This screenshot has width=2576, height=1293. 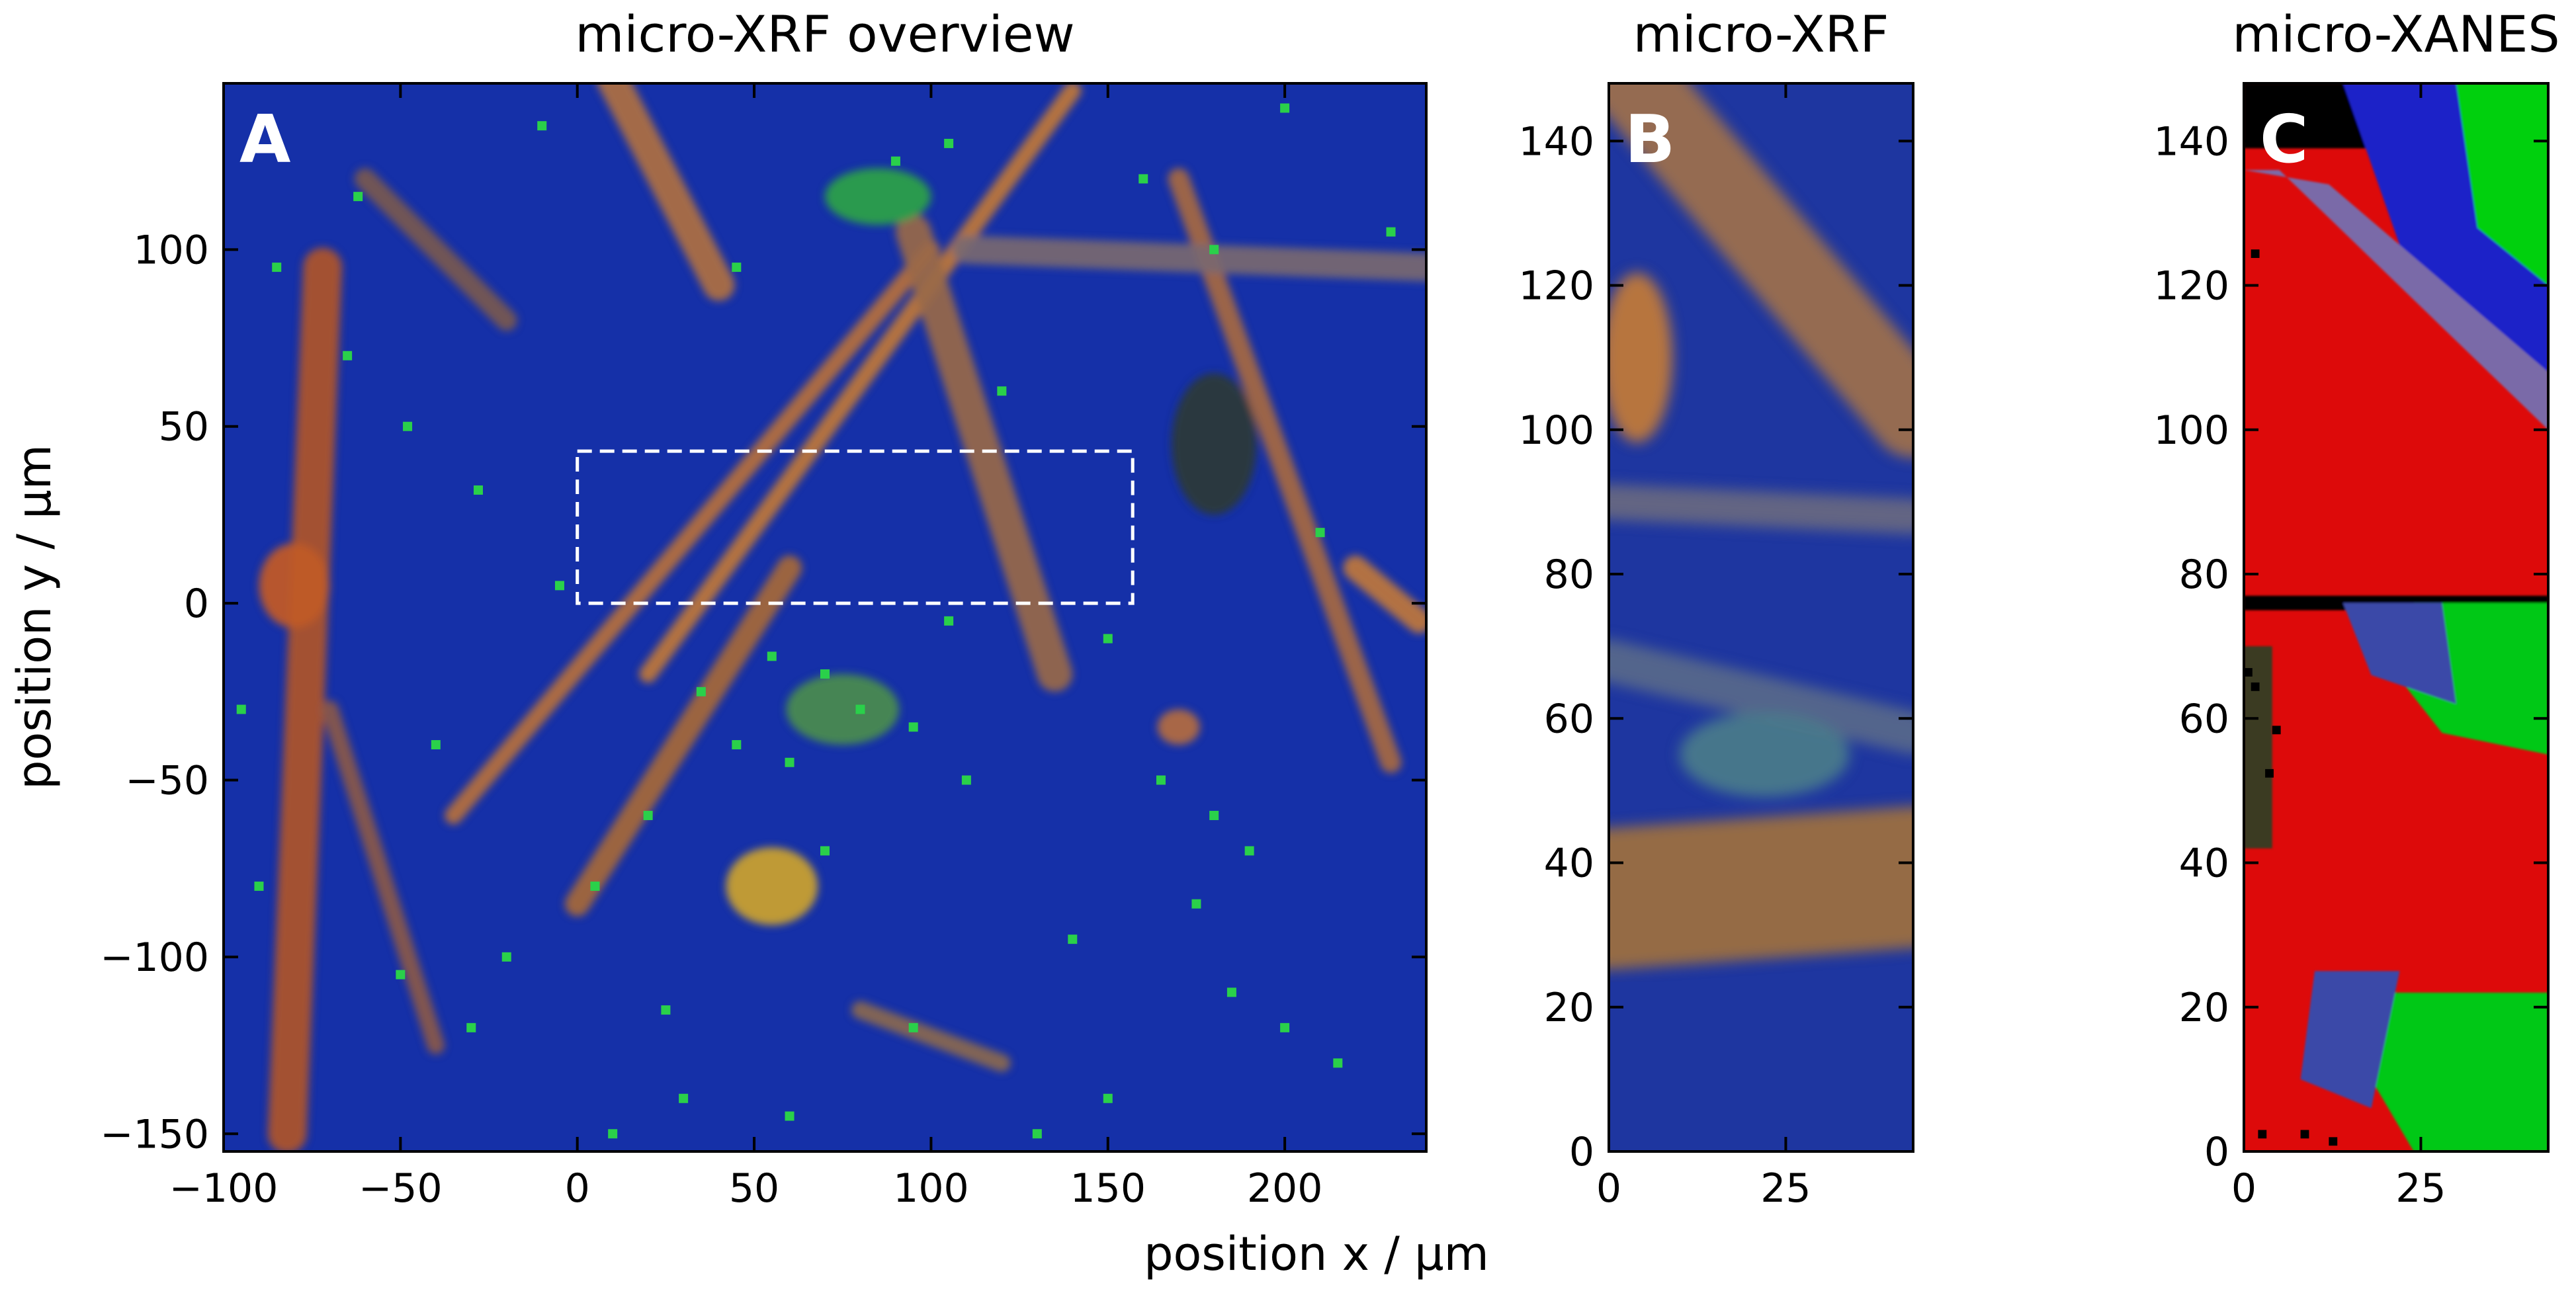 I want to click on x-tick-label: 150, so click(x=1108, y=1188).